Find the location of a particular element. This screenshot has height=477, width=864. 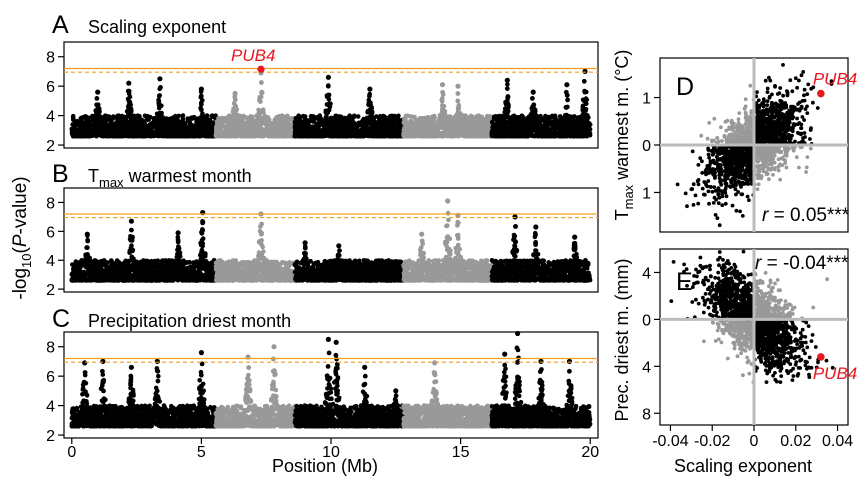

y-tick-label: 4 is located at coordinates (50, 261).